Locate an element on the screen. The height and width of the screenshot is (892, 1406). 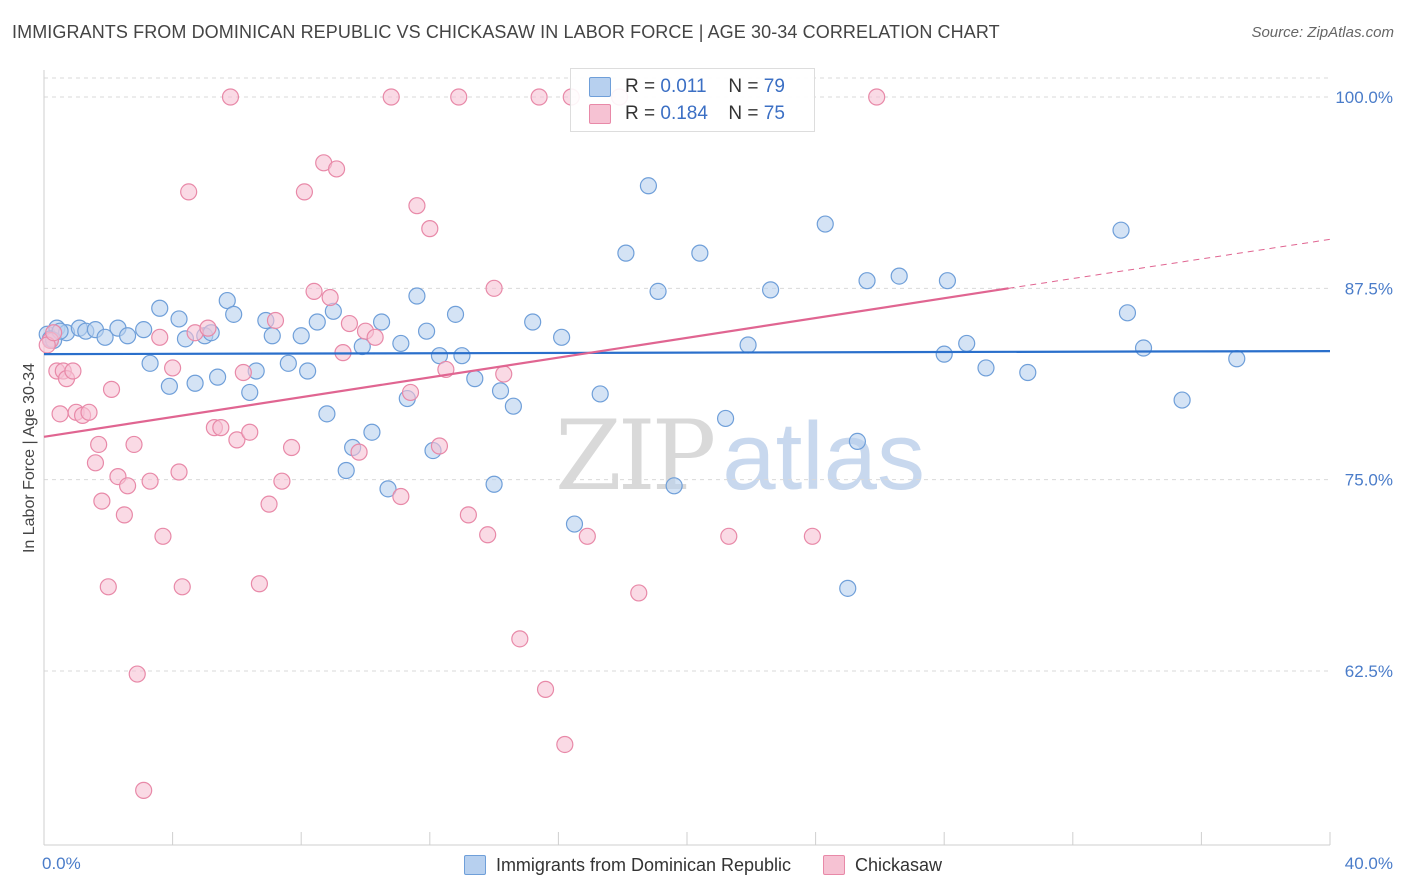
legend-r-value: 0.184 is located at coordinates (684, 113).